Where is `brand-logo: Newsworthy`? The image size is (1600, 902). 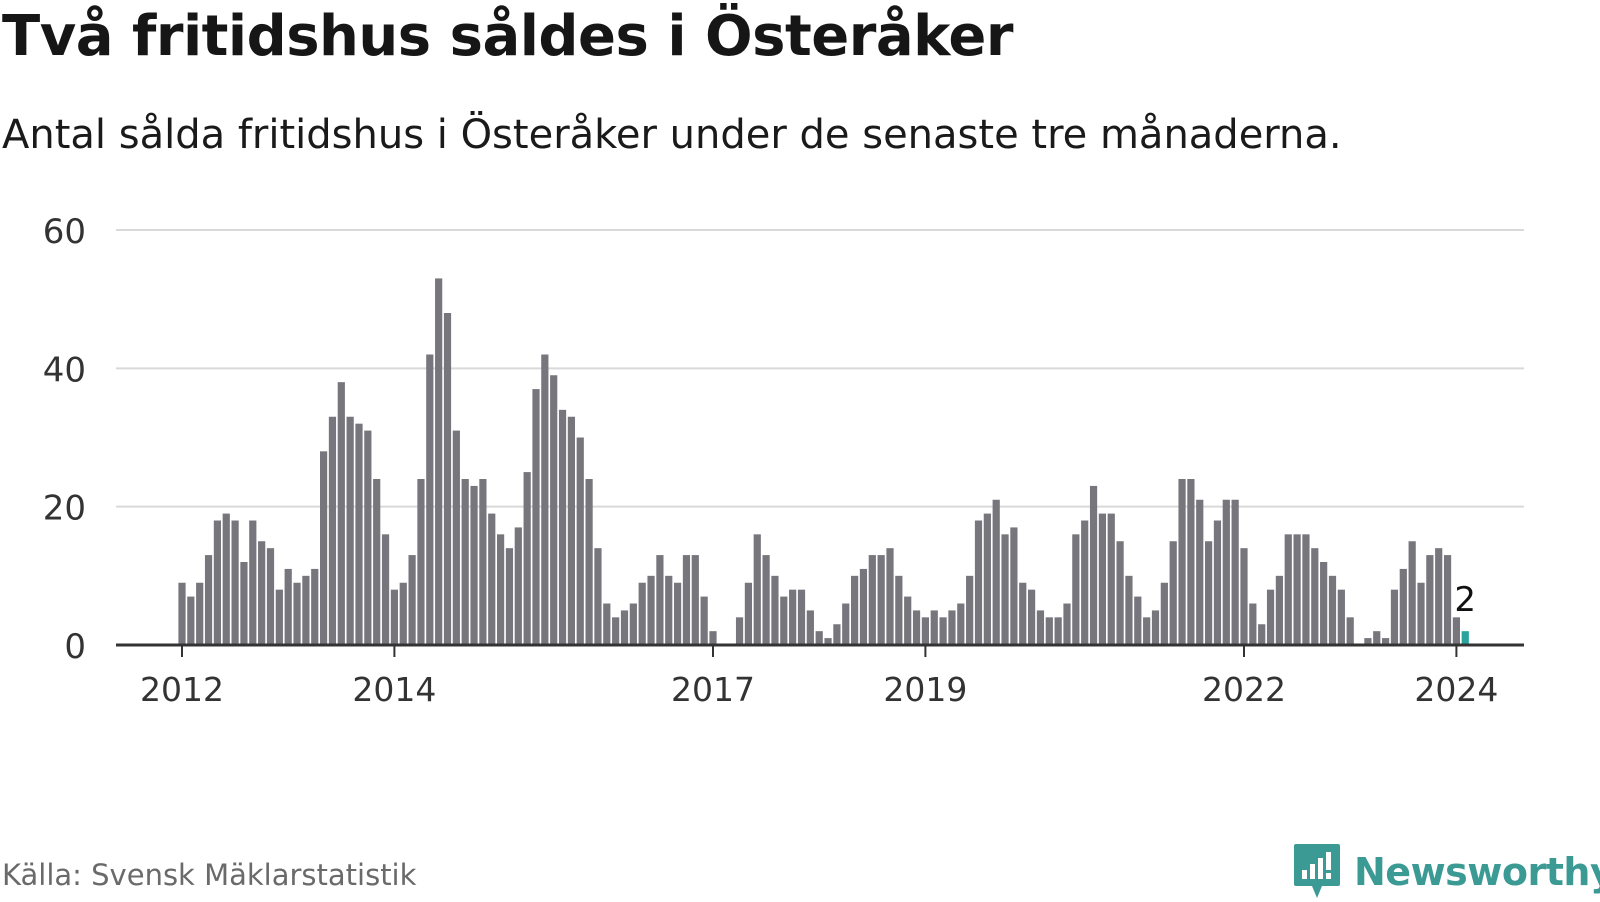 brand-logo: Newsworthy is located at coordinates (1446, 872).